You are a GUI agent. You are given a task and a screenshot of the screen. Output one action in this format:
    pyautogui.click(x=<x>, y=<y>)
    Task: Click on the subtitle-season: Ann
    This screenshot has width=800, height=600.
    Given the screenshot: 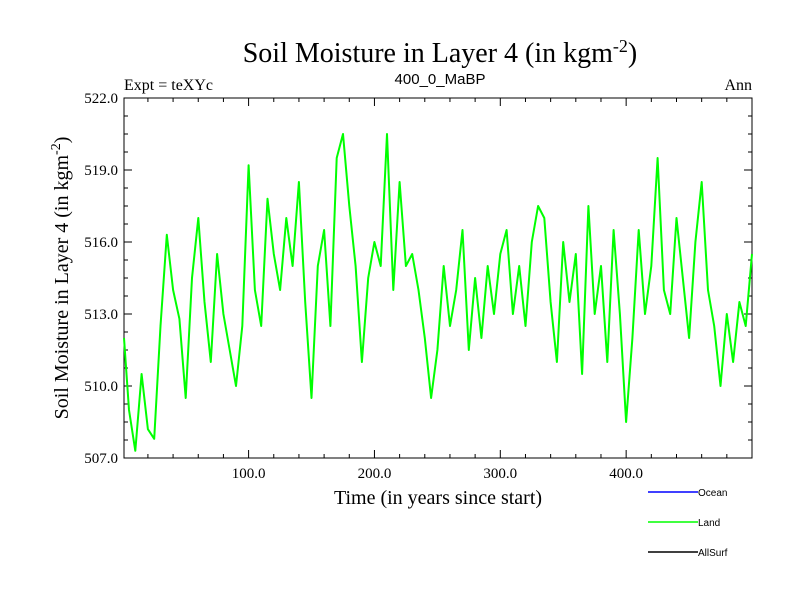 What is the action you would take?
    pyautogui.click(x=738, y=85)
    